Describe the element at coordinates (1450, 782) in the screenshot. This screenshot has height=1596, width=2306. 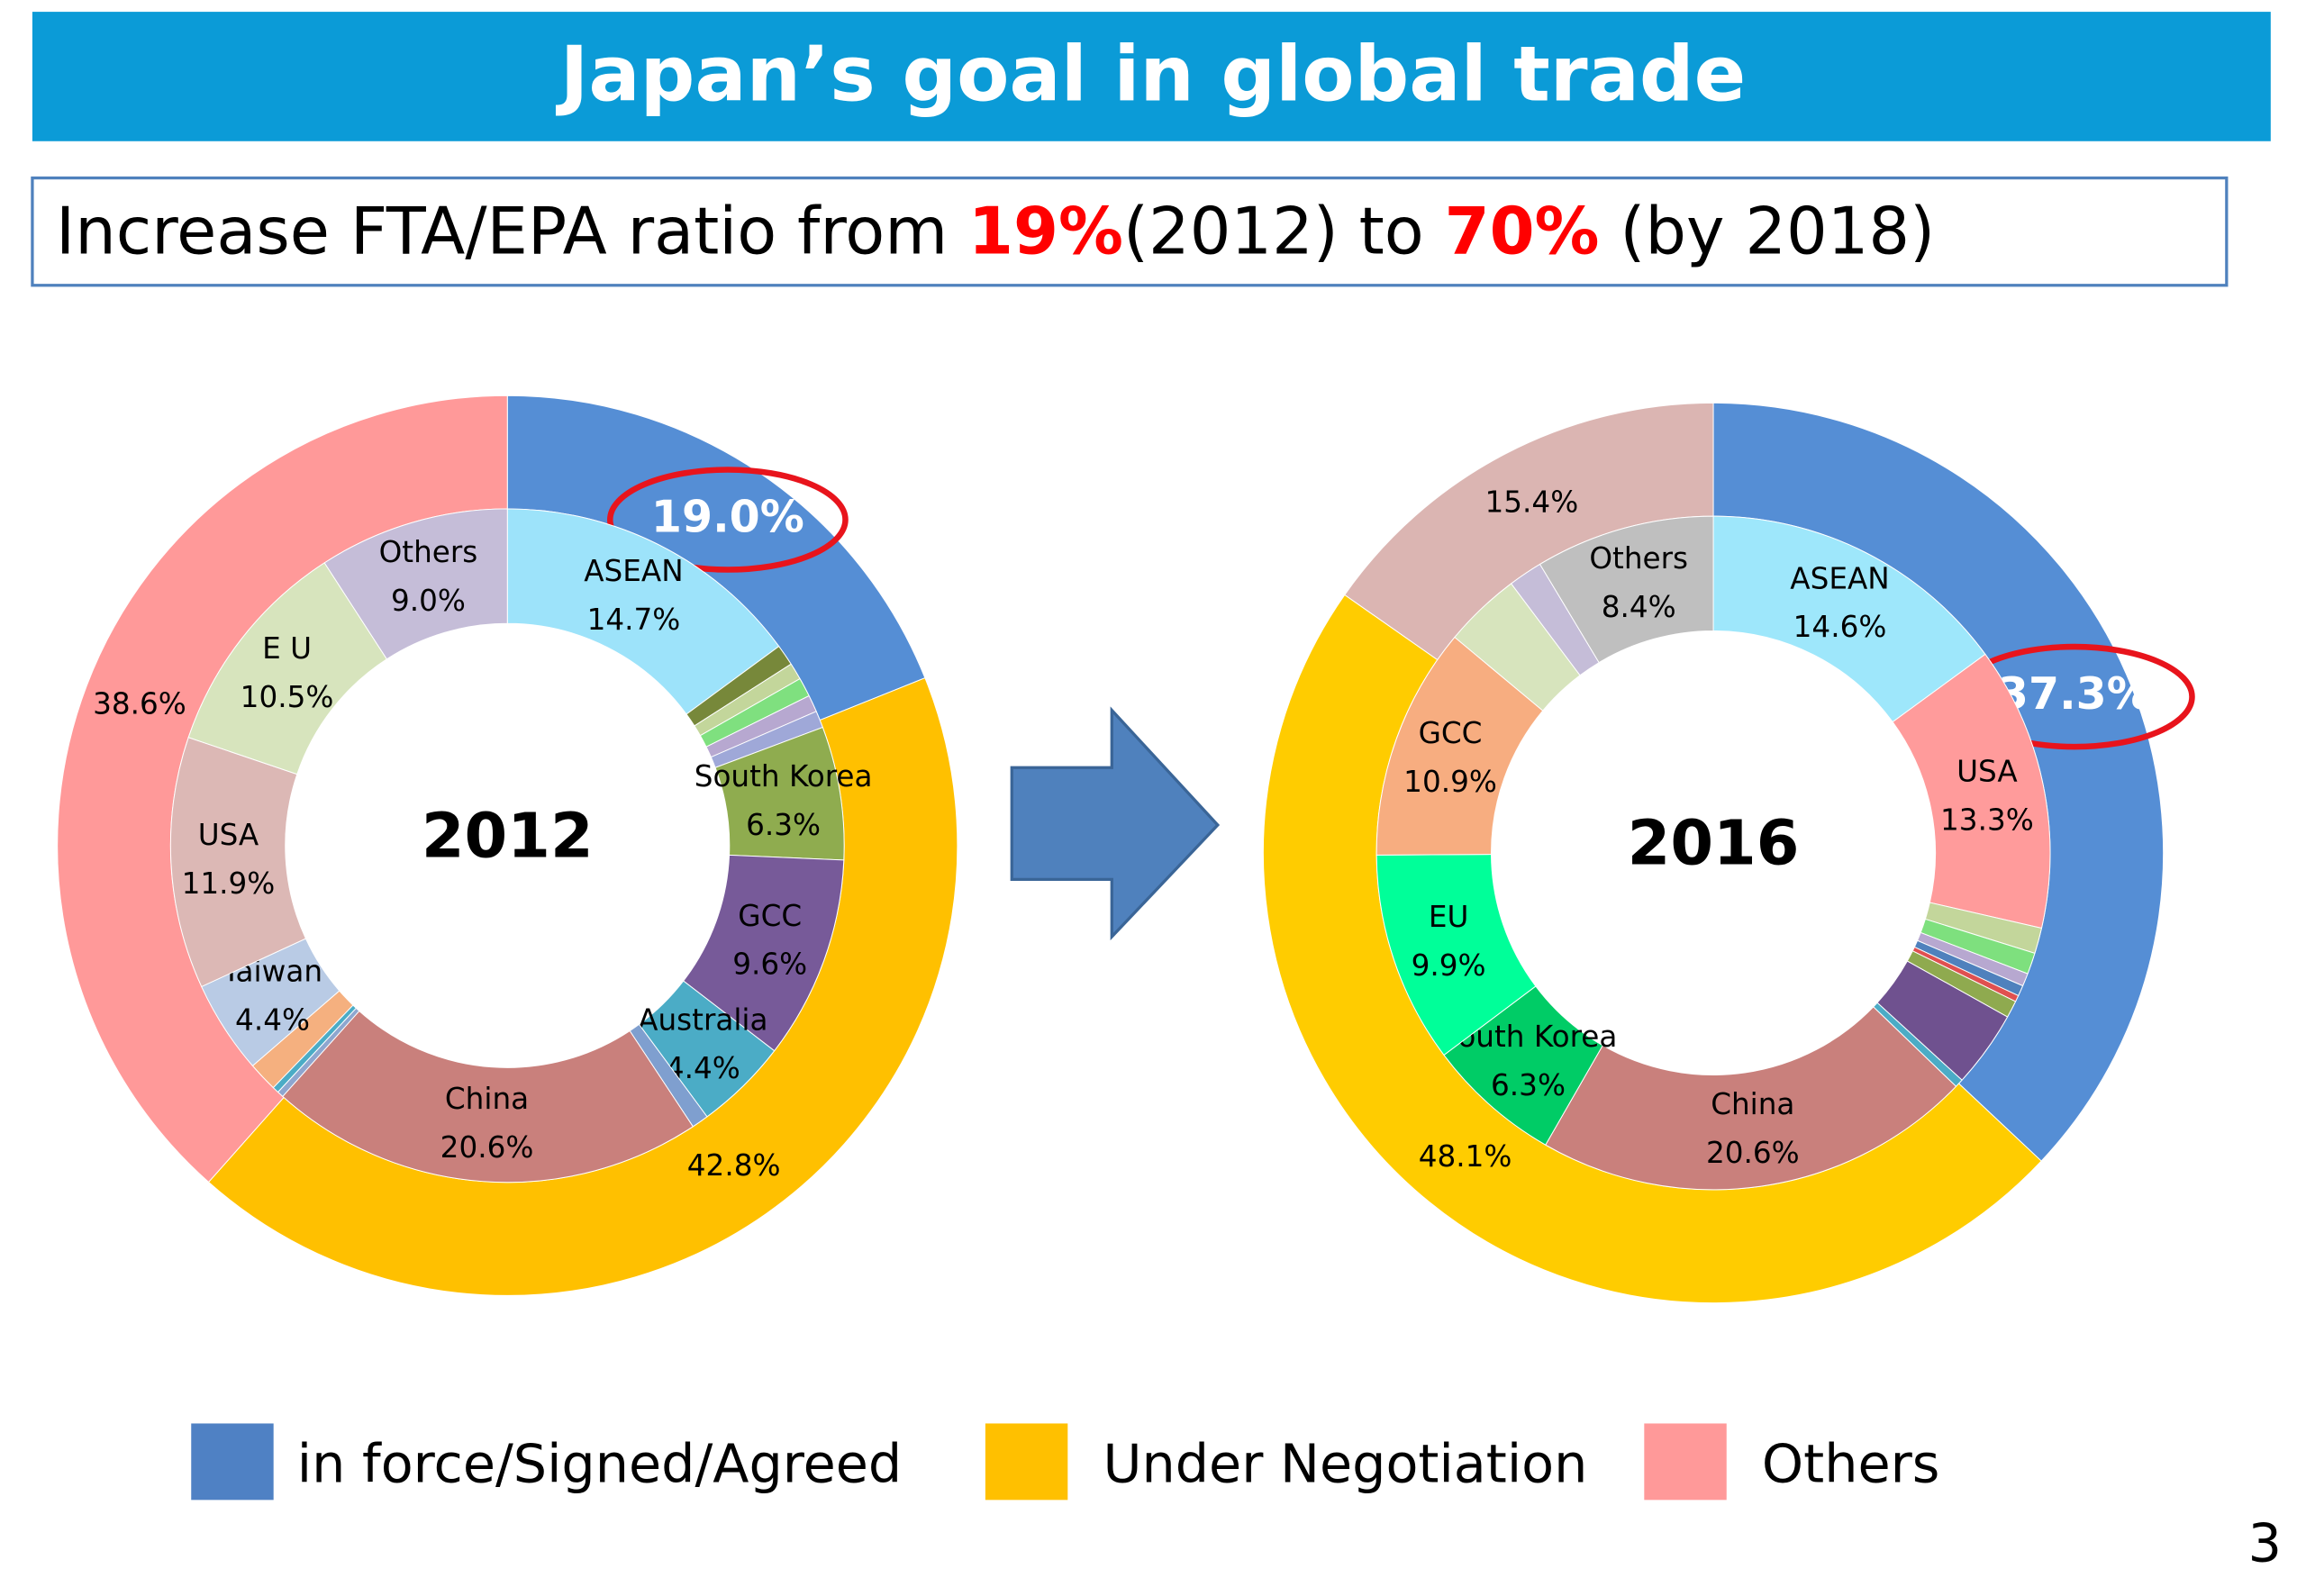
I see `inner-value-label: 10.9%` at that location.